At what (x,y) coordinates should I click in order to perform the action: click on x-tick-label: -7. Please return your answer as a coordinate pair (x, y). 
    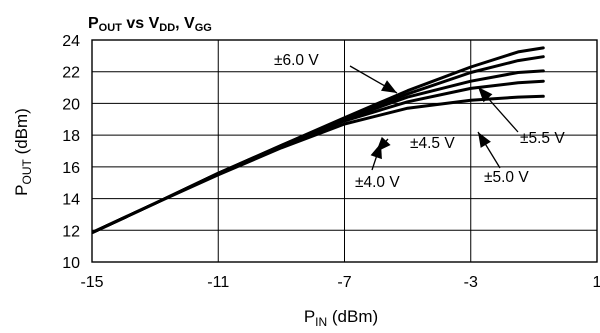
    Looking at the image, I should click on (344, 282).